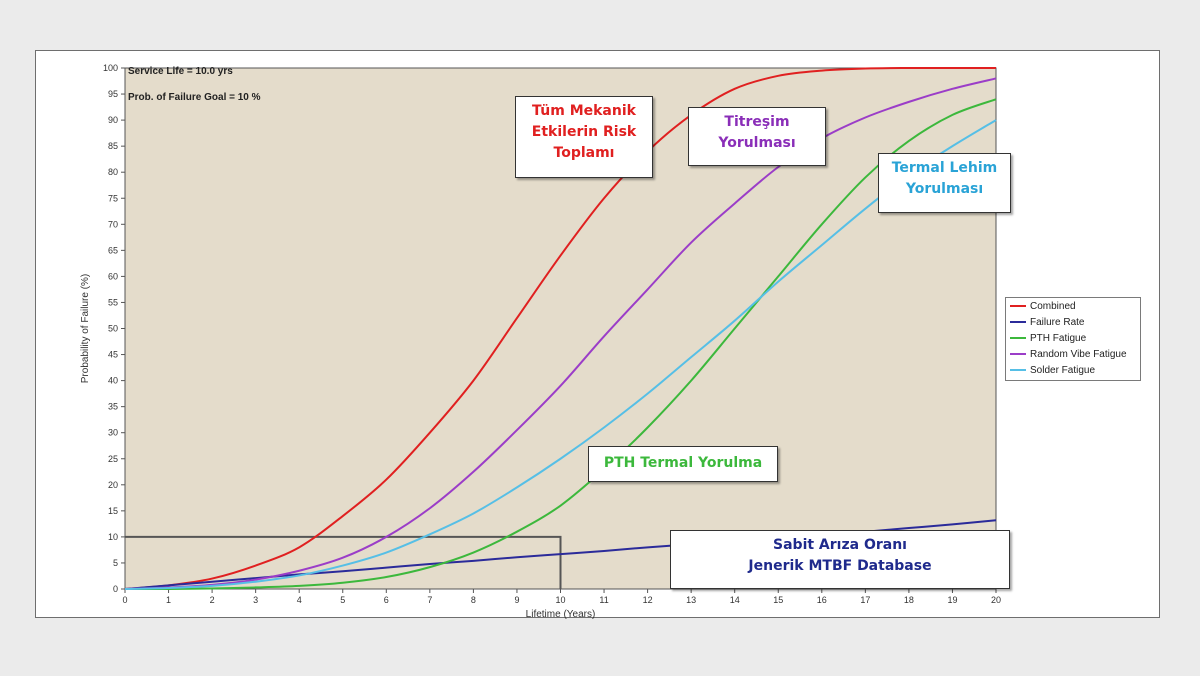 This screenshot has width=1200, height=676. Describe the element at coordinates (473, 600) in the screenshot. I see `x-tick-label: 8` at that location.